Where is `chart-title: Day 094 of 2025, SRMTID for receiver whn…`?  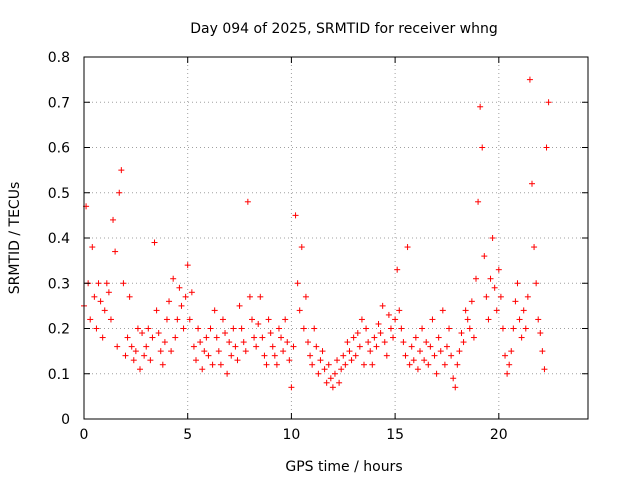 chart-title: Day 094 of 2025, SRMTID for receiver whn… is located at coordinates (344, 29).